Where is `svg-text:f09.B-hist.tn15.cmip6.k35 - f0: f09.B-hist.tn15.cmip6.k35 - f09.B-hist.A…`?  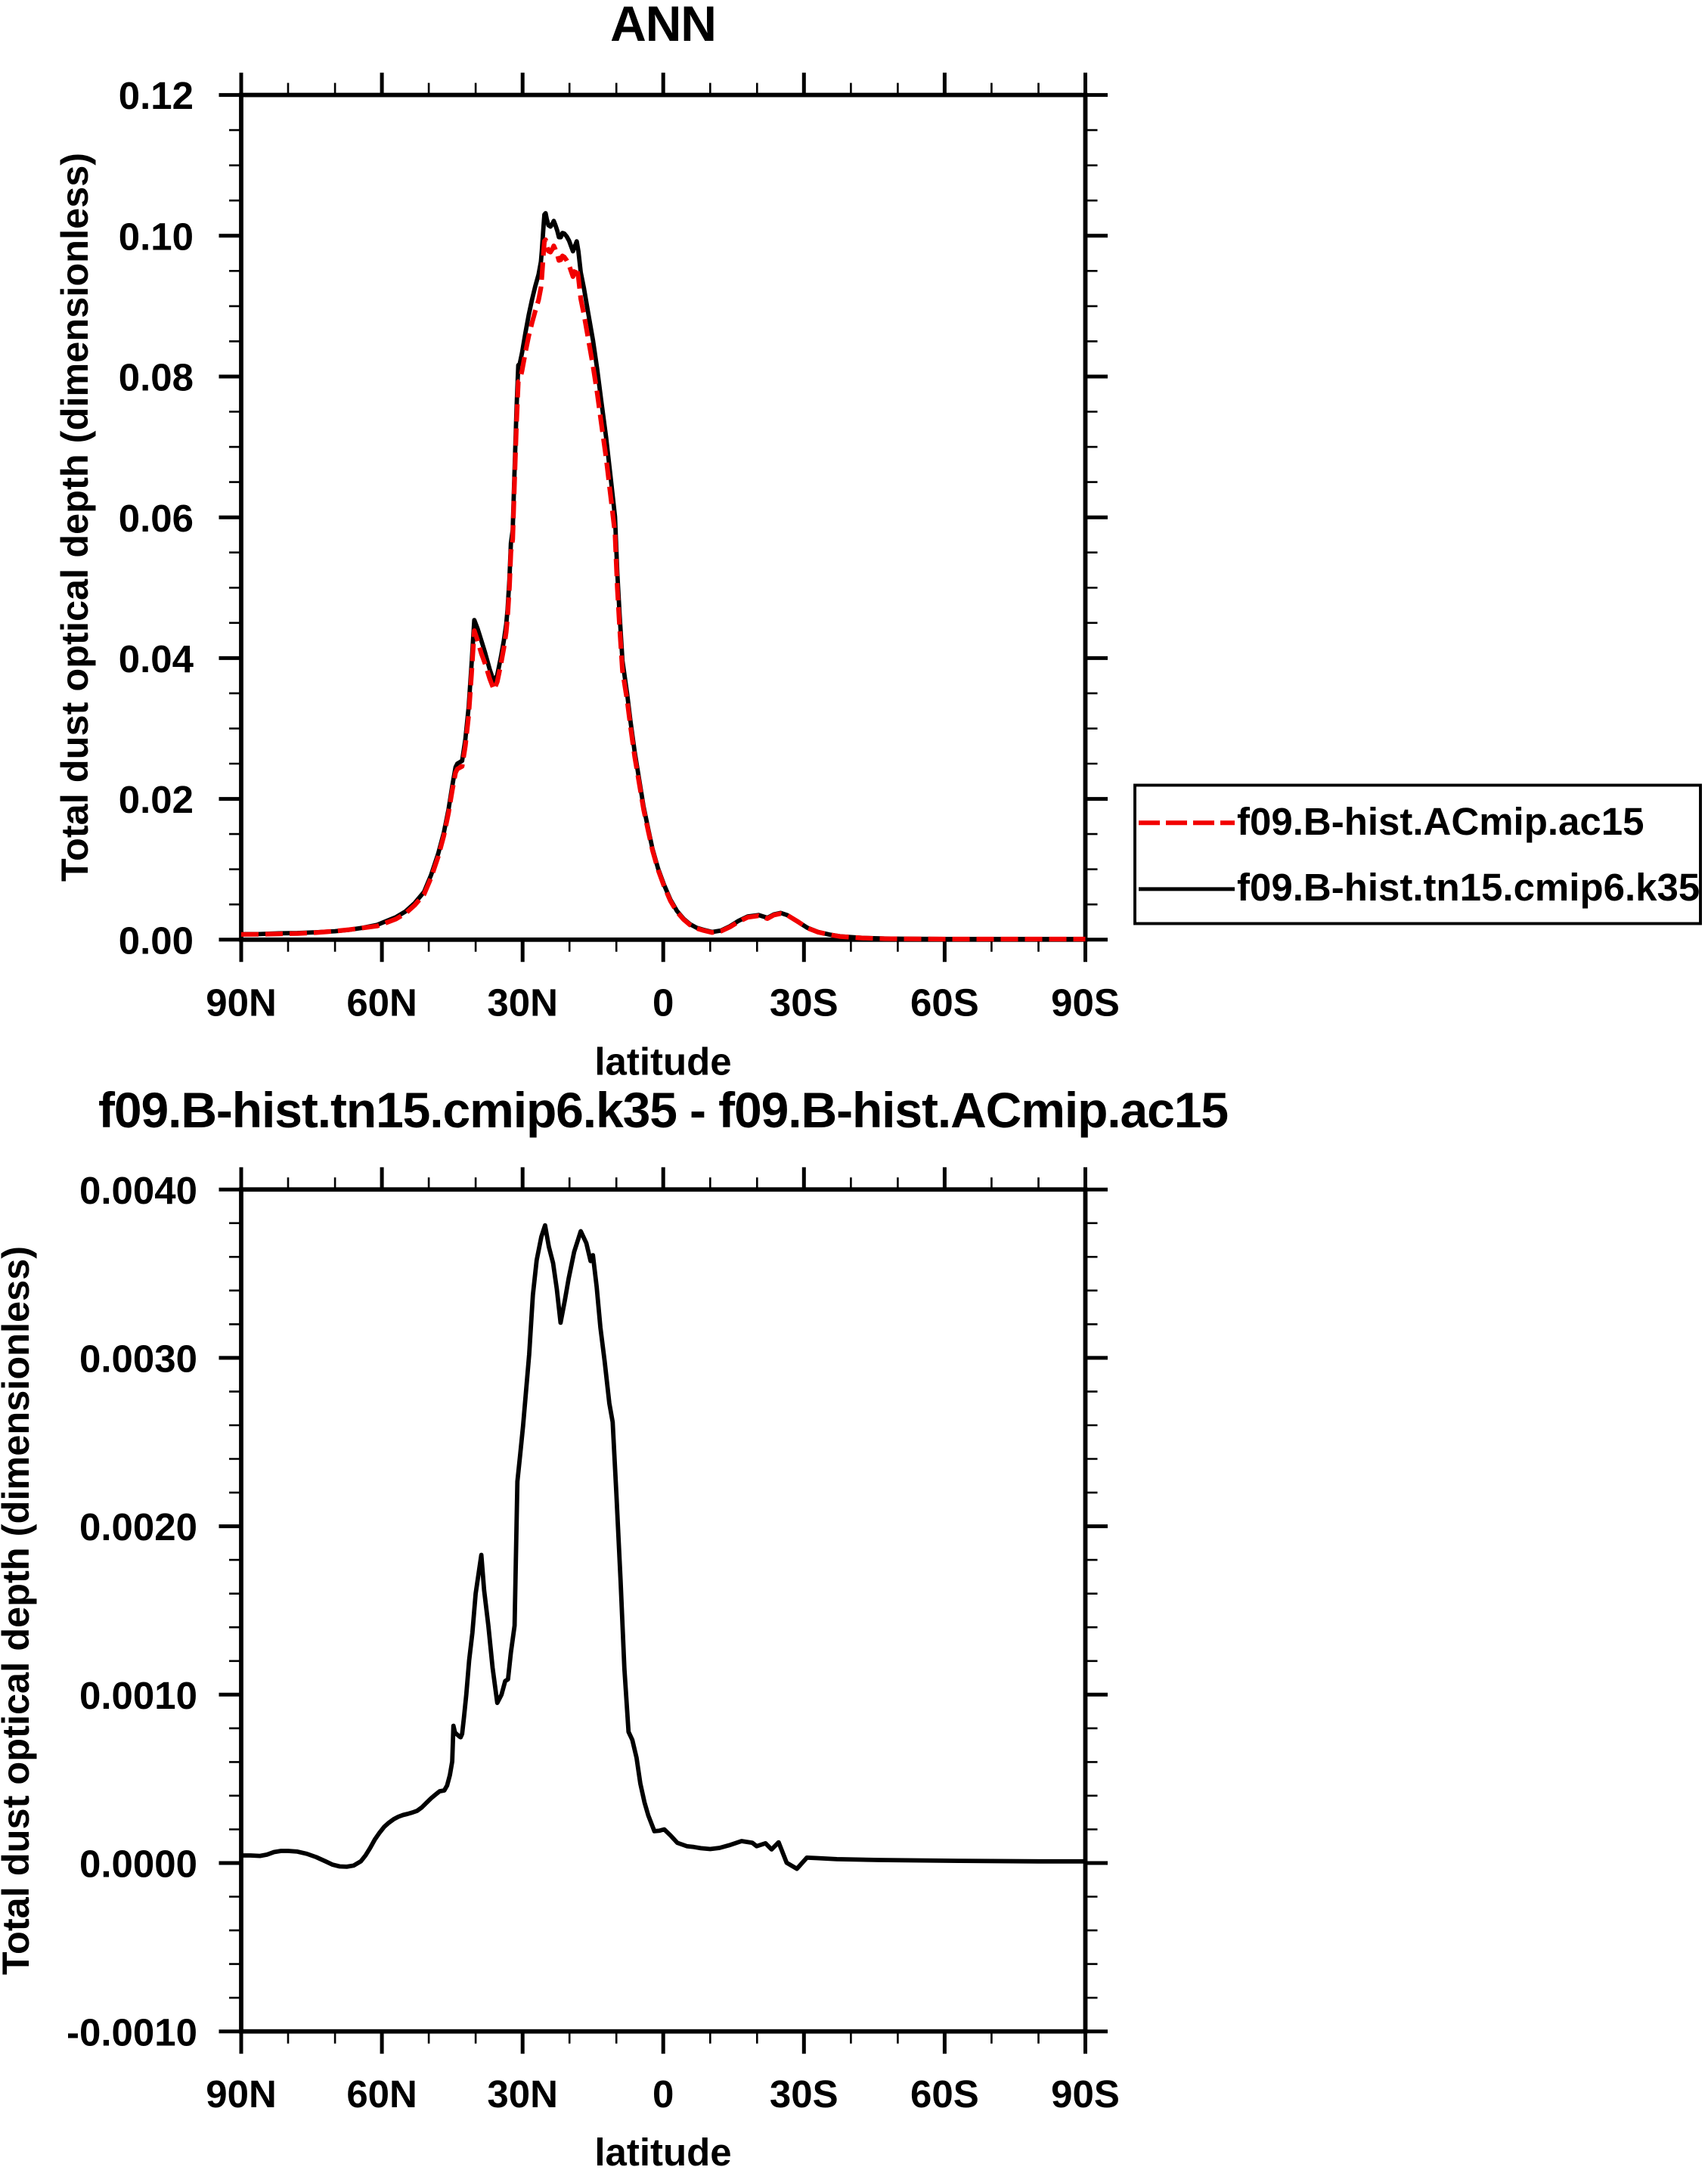 svg-text:f09.B-hist.tn15.cmip6.k35 - f0: f09.B-hist.tn15.cmip6.k35 - f09.B-hist.A… is located at coordinates (663, 1110).